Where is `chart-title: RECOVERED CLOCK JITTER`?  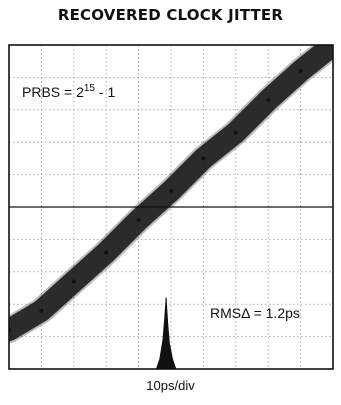
chart-title: RECOVERED CLOCK JITTER is located at coordinates (170, 15).